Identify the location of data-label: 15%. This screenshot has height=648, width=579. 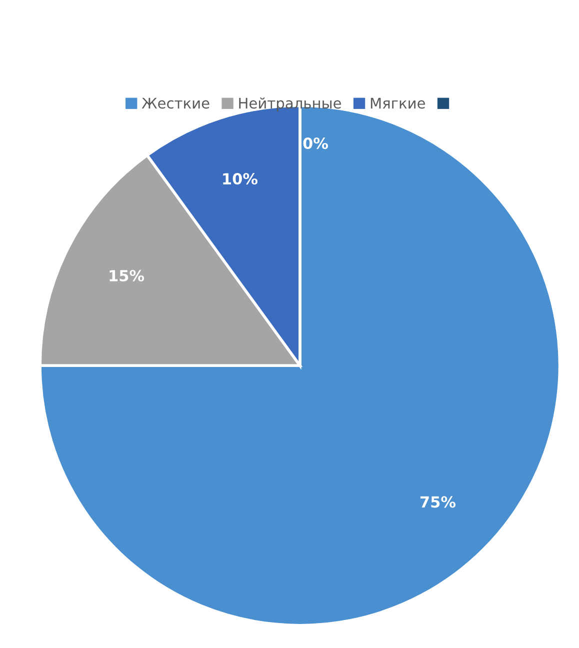
(127, 276).